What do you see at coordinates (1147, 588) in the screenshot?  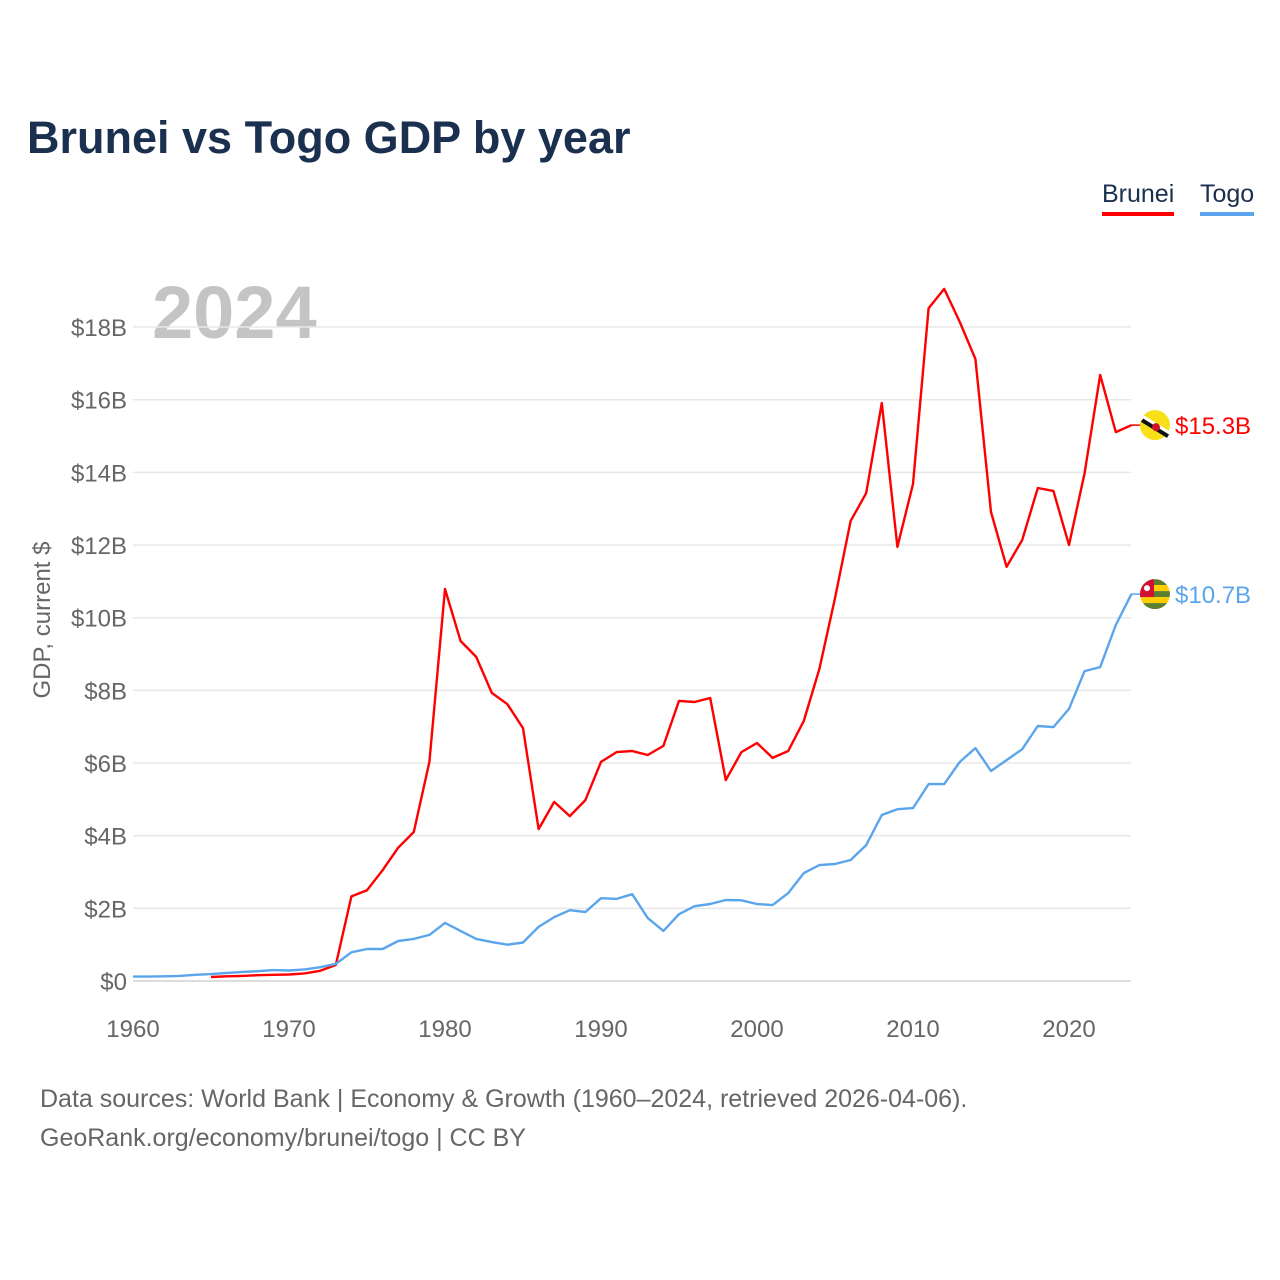 I see `flag-star` at bounding box center [1147, 588].